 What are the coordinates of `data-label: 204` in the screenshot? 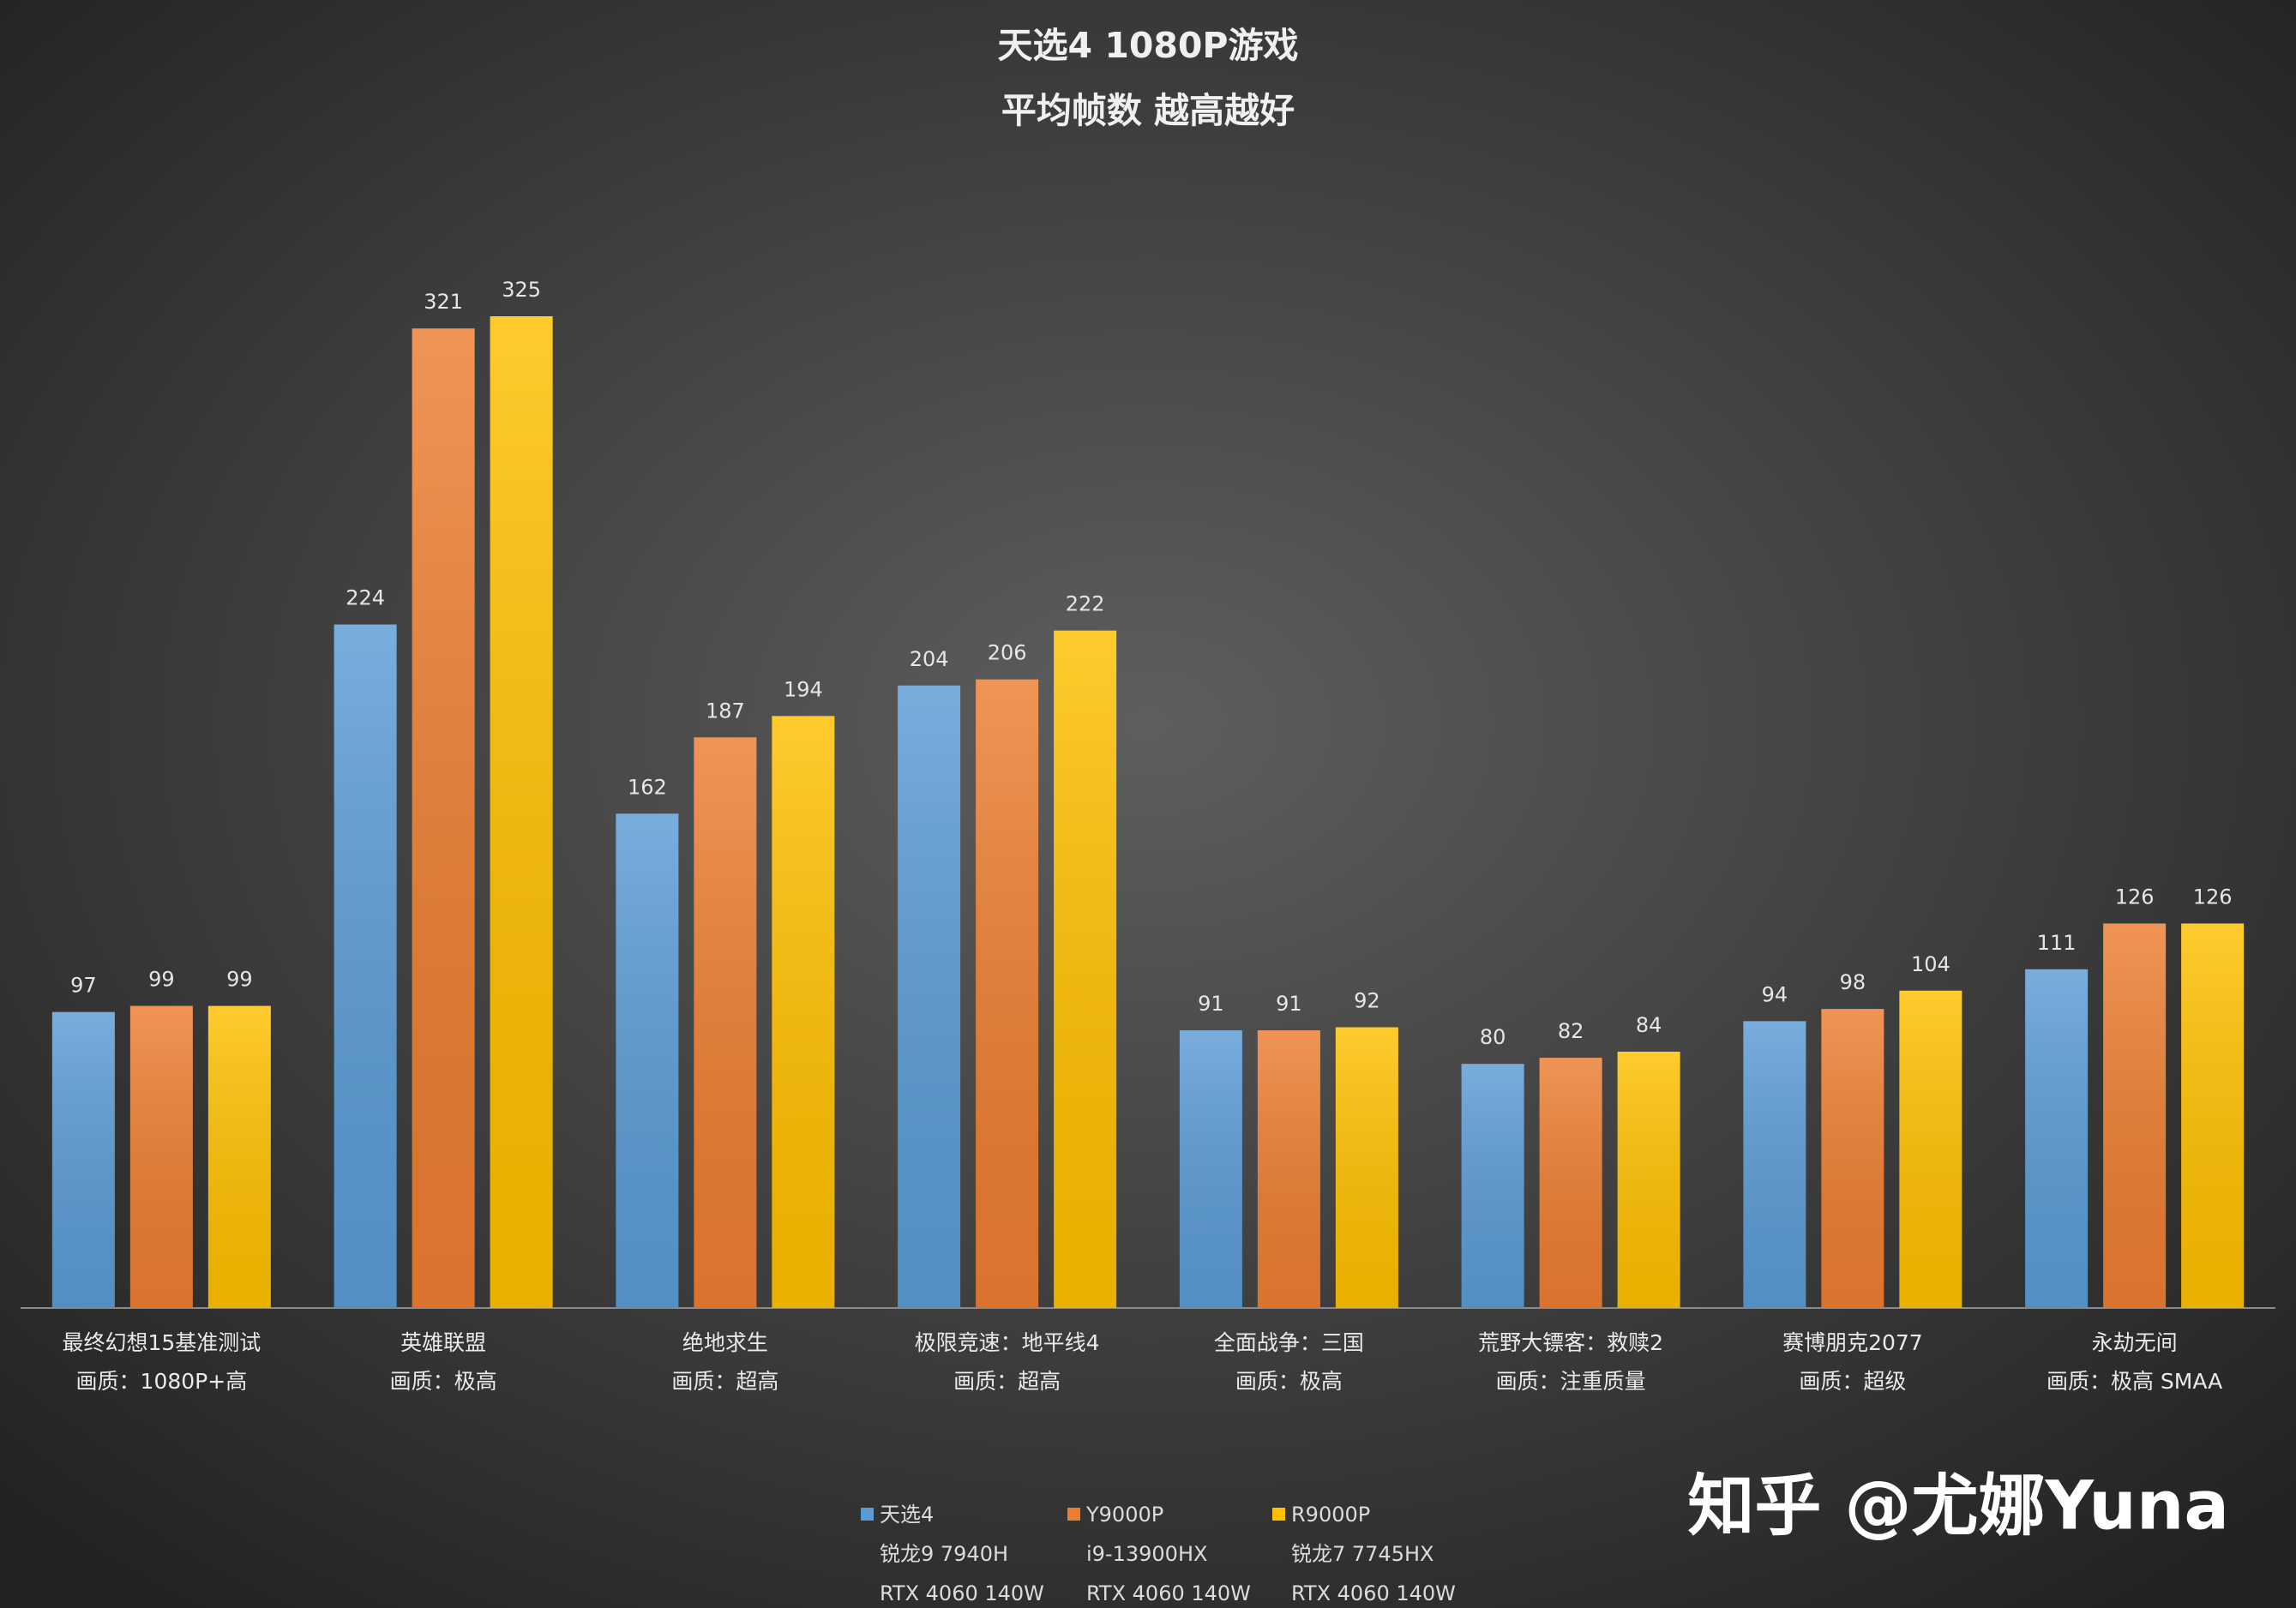 It's located at (930, 659).